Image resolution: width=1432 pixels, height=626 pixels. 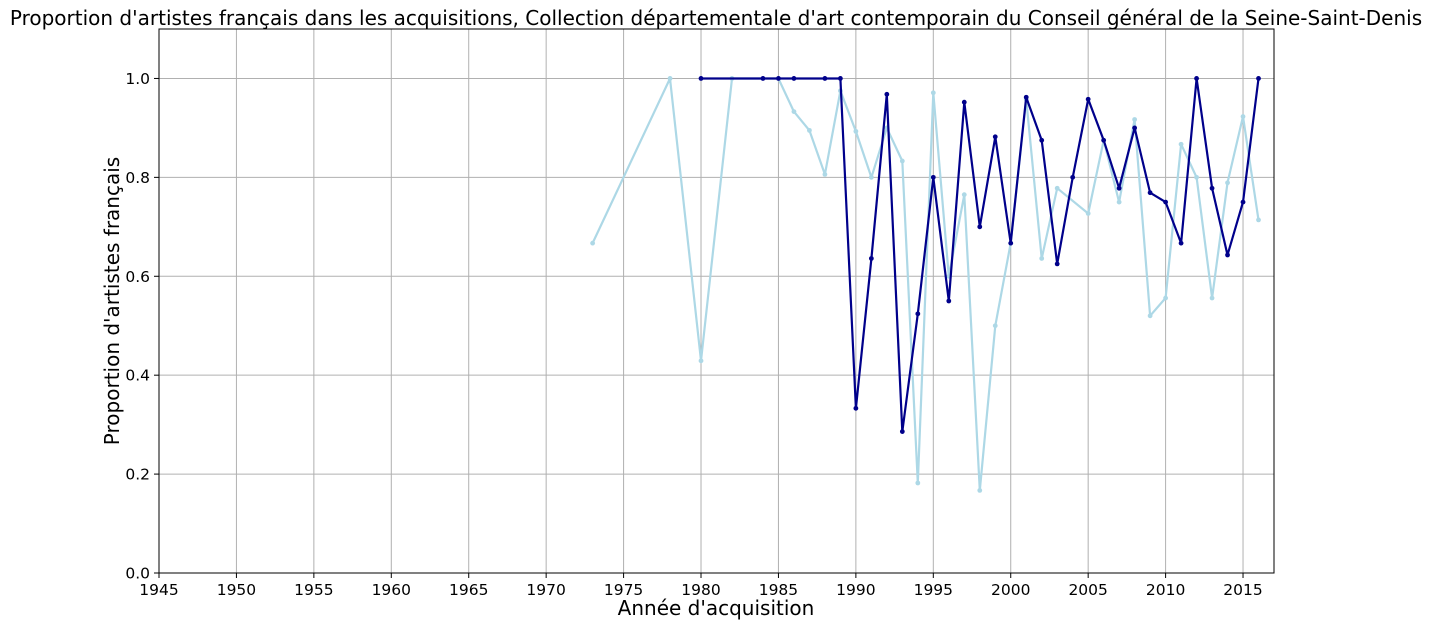 What do you see at coordinates (112, 301) in the screenshot?
I see `y-axis-label: Proportion d'artistes français` at bounding box center [112, 301].